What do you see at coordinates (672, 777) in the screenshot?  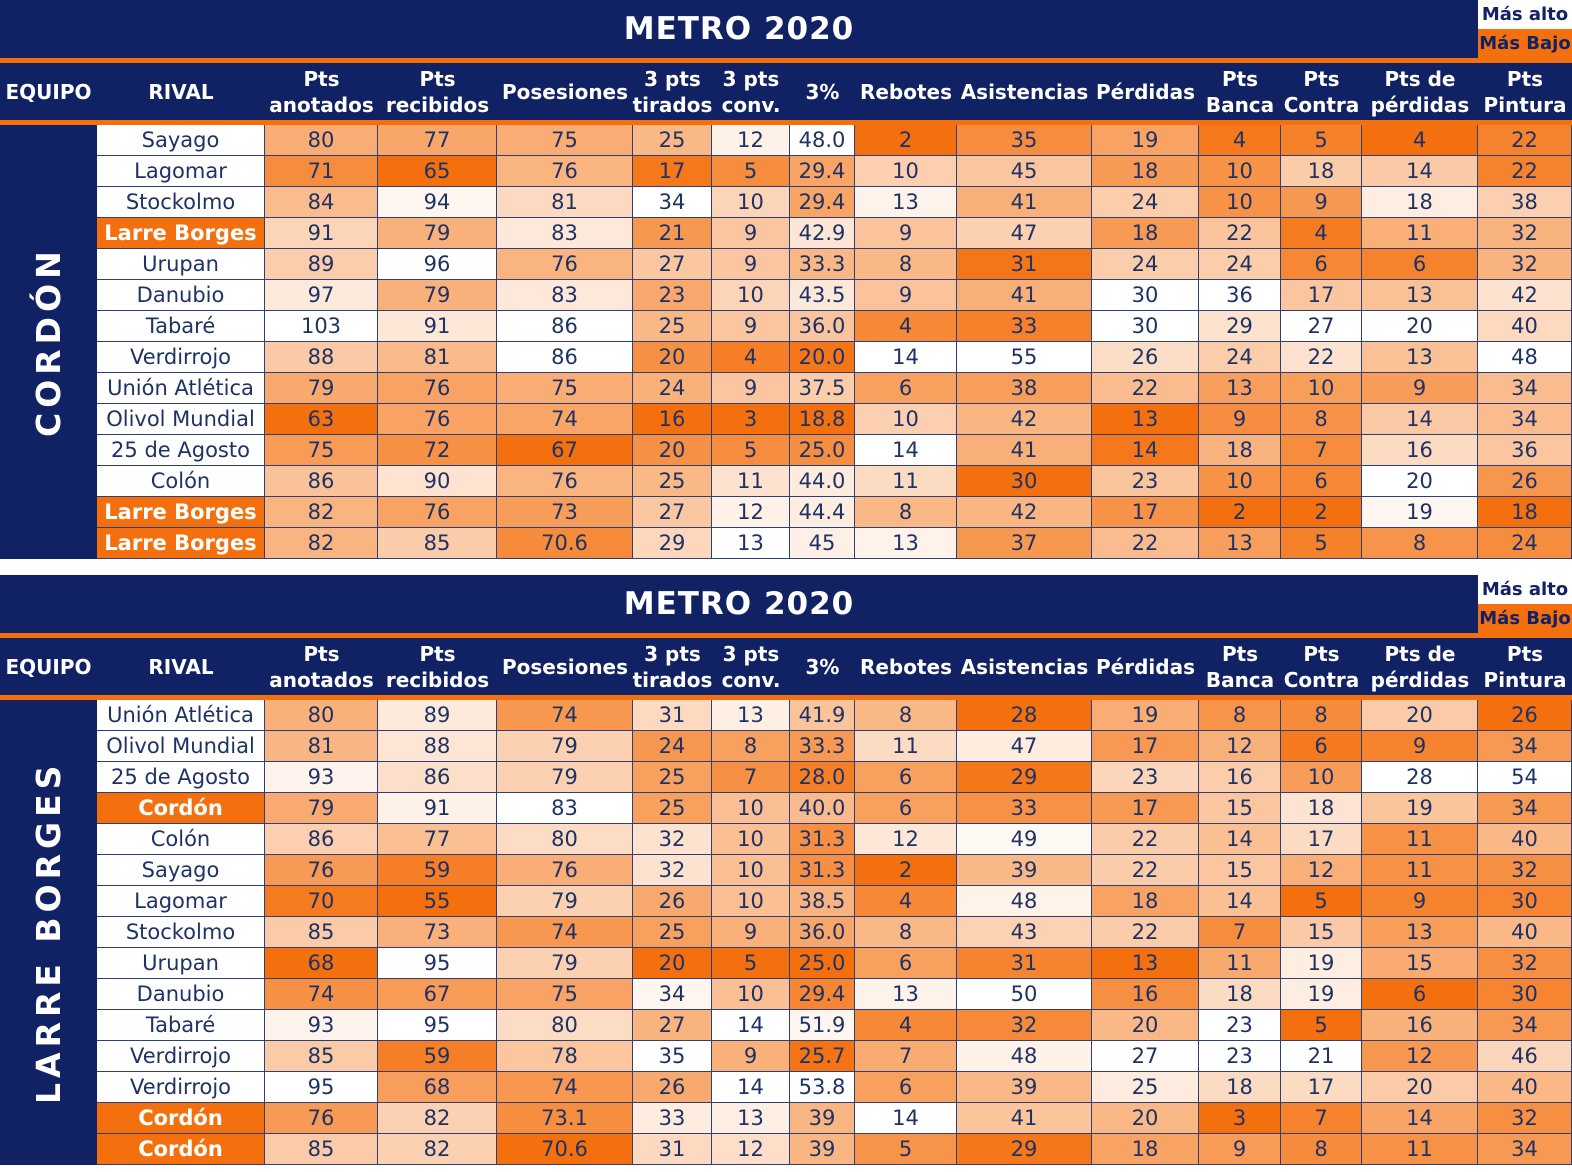 I see `value-cell: 25` at bounding box center [672, 777].